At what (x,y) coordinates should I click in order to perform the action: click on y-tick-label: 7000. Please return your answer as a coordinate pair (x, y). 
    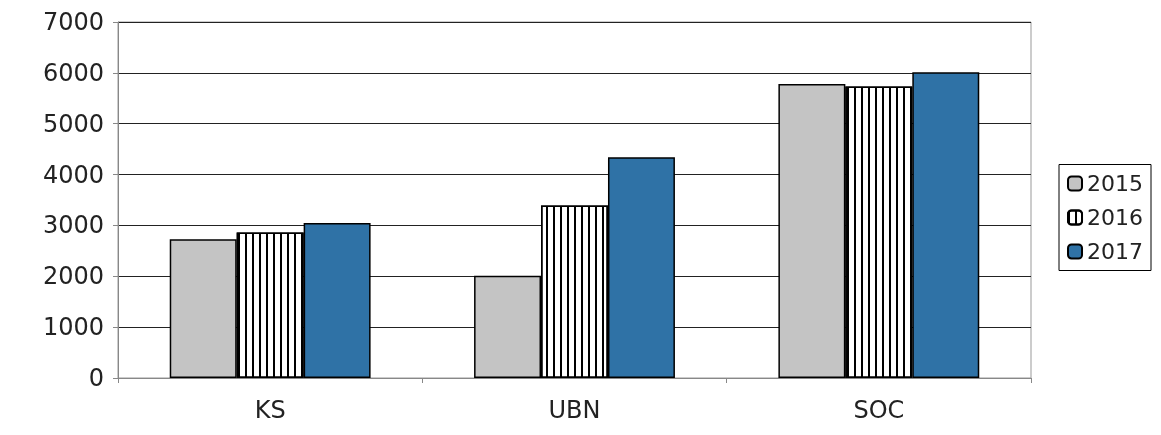
    Looking at the image, I should click on (73, 22).